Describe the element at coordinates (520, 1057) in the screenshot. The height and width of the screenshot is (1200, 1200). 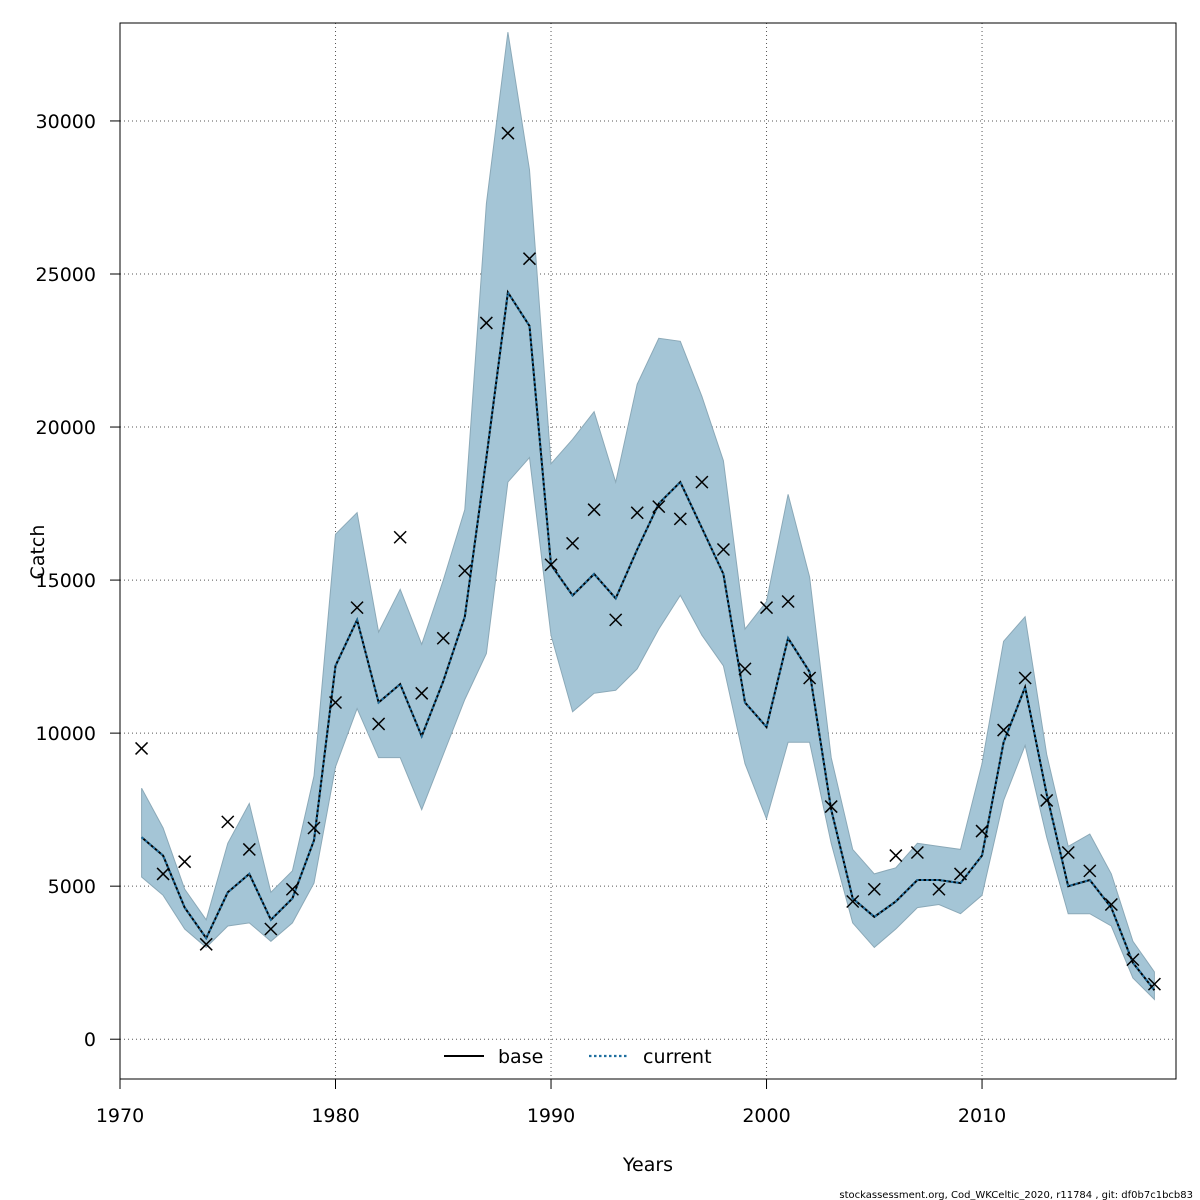
I see `legend-label-base: base` at that location.